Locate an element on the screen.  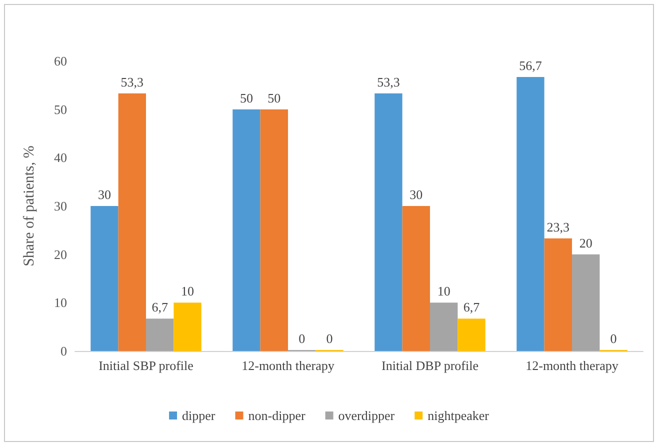
x-tick-label: Initial SBP profile is located at coordinates (146, 365).